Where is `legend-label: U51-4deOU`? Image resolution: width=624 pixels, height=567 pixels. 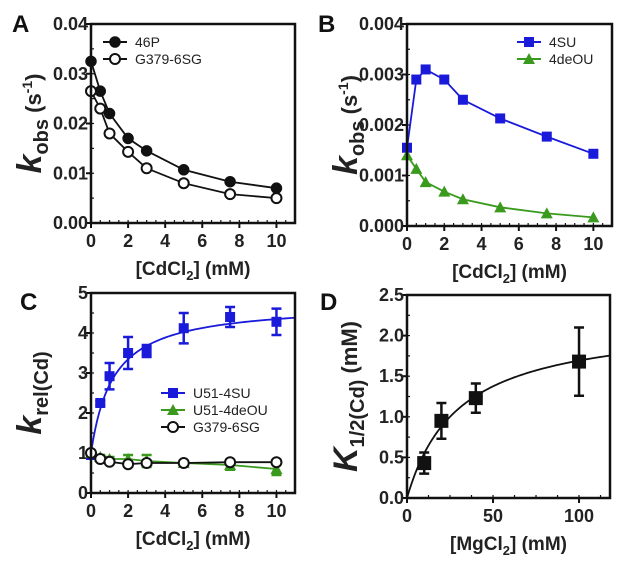 legend-label: U51-4deOU is located at coordinates (230, 410).